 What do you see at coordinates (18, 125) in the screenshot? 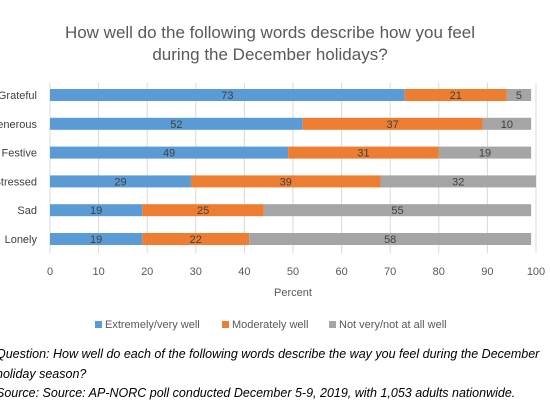
I see `category-label-generous: Generous` at bounding box center [18, 125].